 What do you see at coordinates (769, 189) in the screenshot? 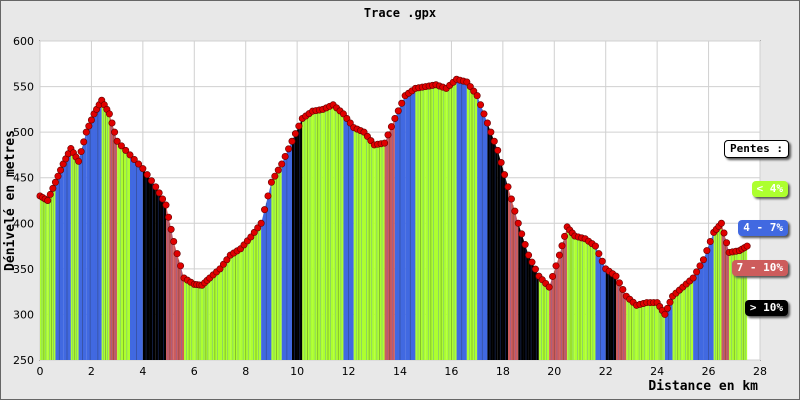
I see `legend-item: < 4%` at bounding box center [769, 189].